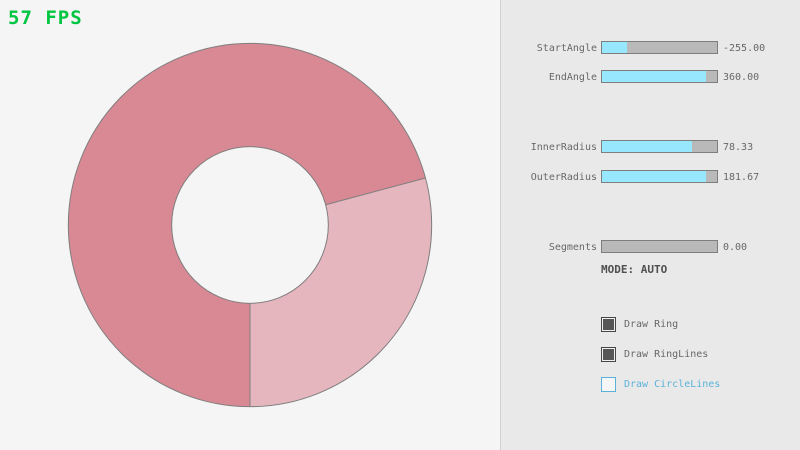 Image resolution: width=800 pixels, height=450 pixels. I want to click on checkbox-row-draw-circlelines: Draw CircleLines, so click(660, 384).